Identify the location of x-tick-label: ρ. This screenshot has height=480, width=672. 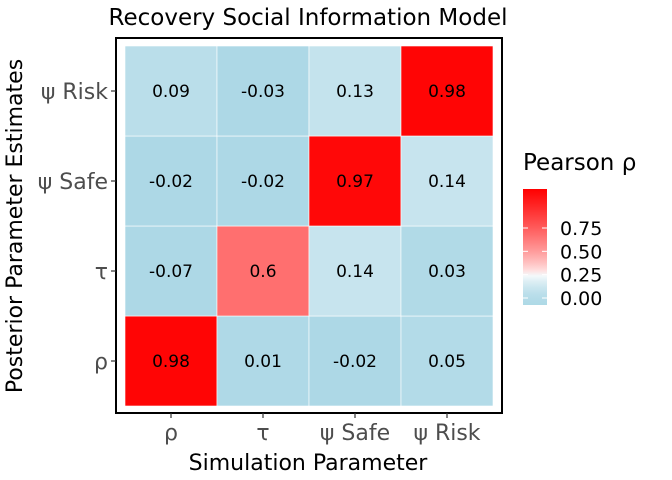
(171, 433).